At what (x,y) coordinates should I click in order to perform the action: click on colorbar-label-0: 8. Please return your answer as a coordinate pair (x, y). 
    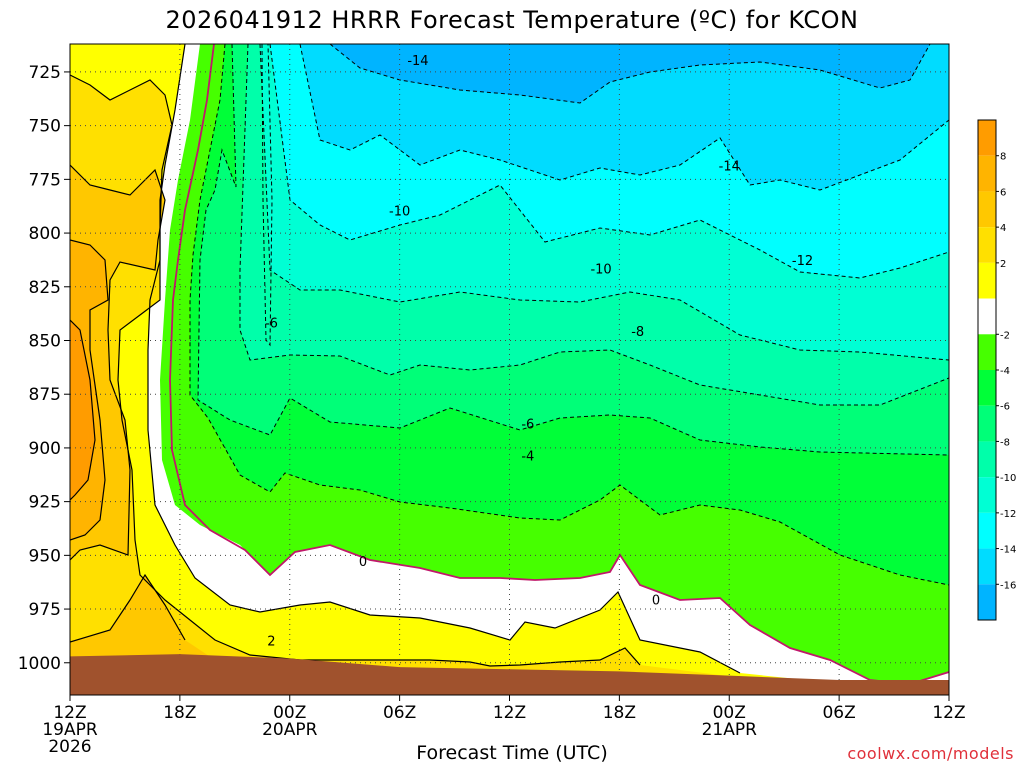
    Looking at the image, I should click on (1003, 157).